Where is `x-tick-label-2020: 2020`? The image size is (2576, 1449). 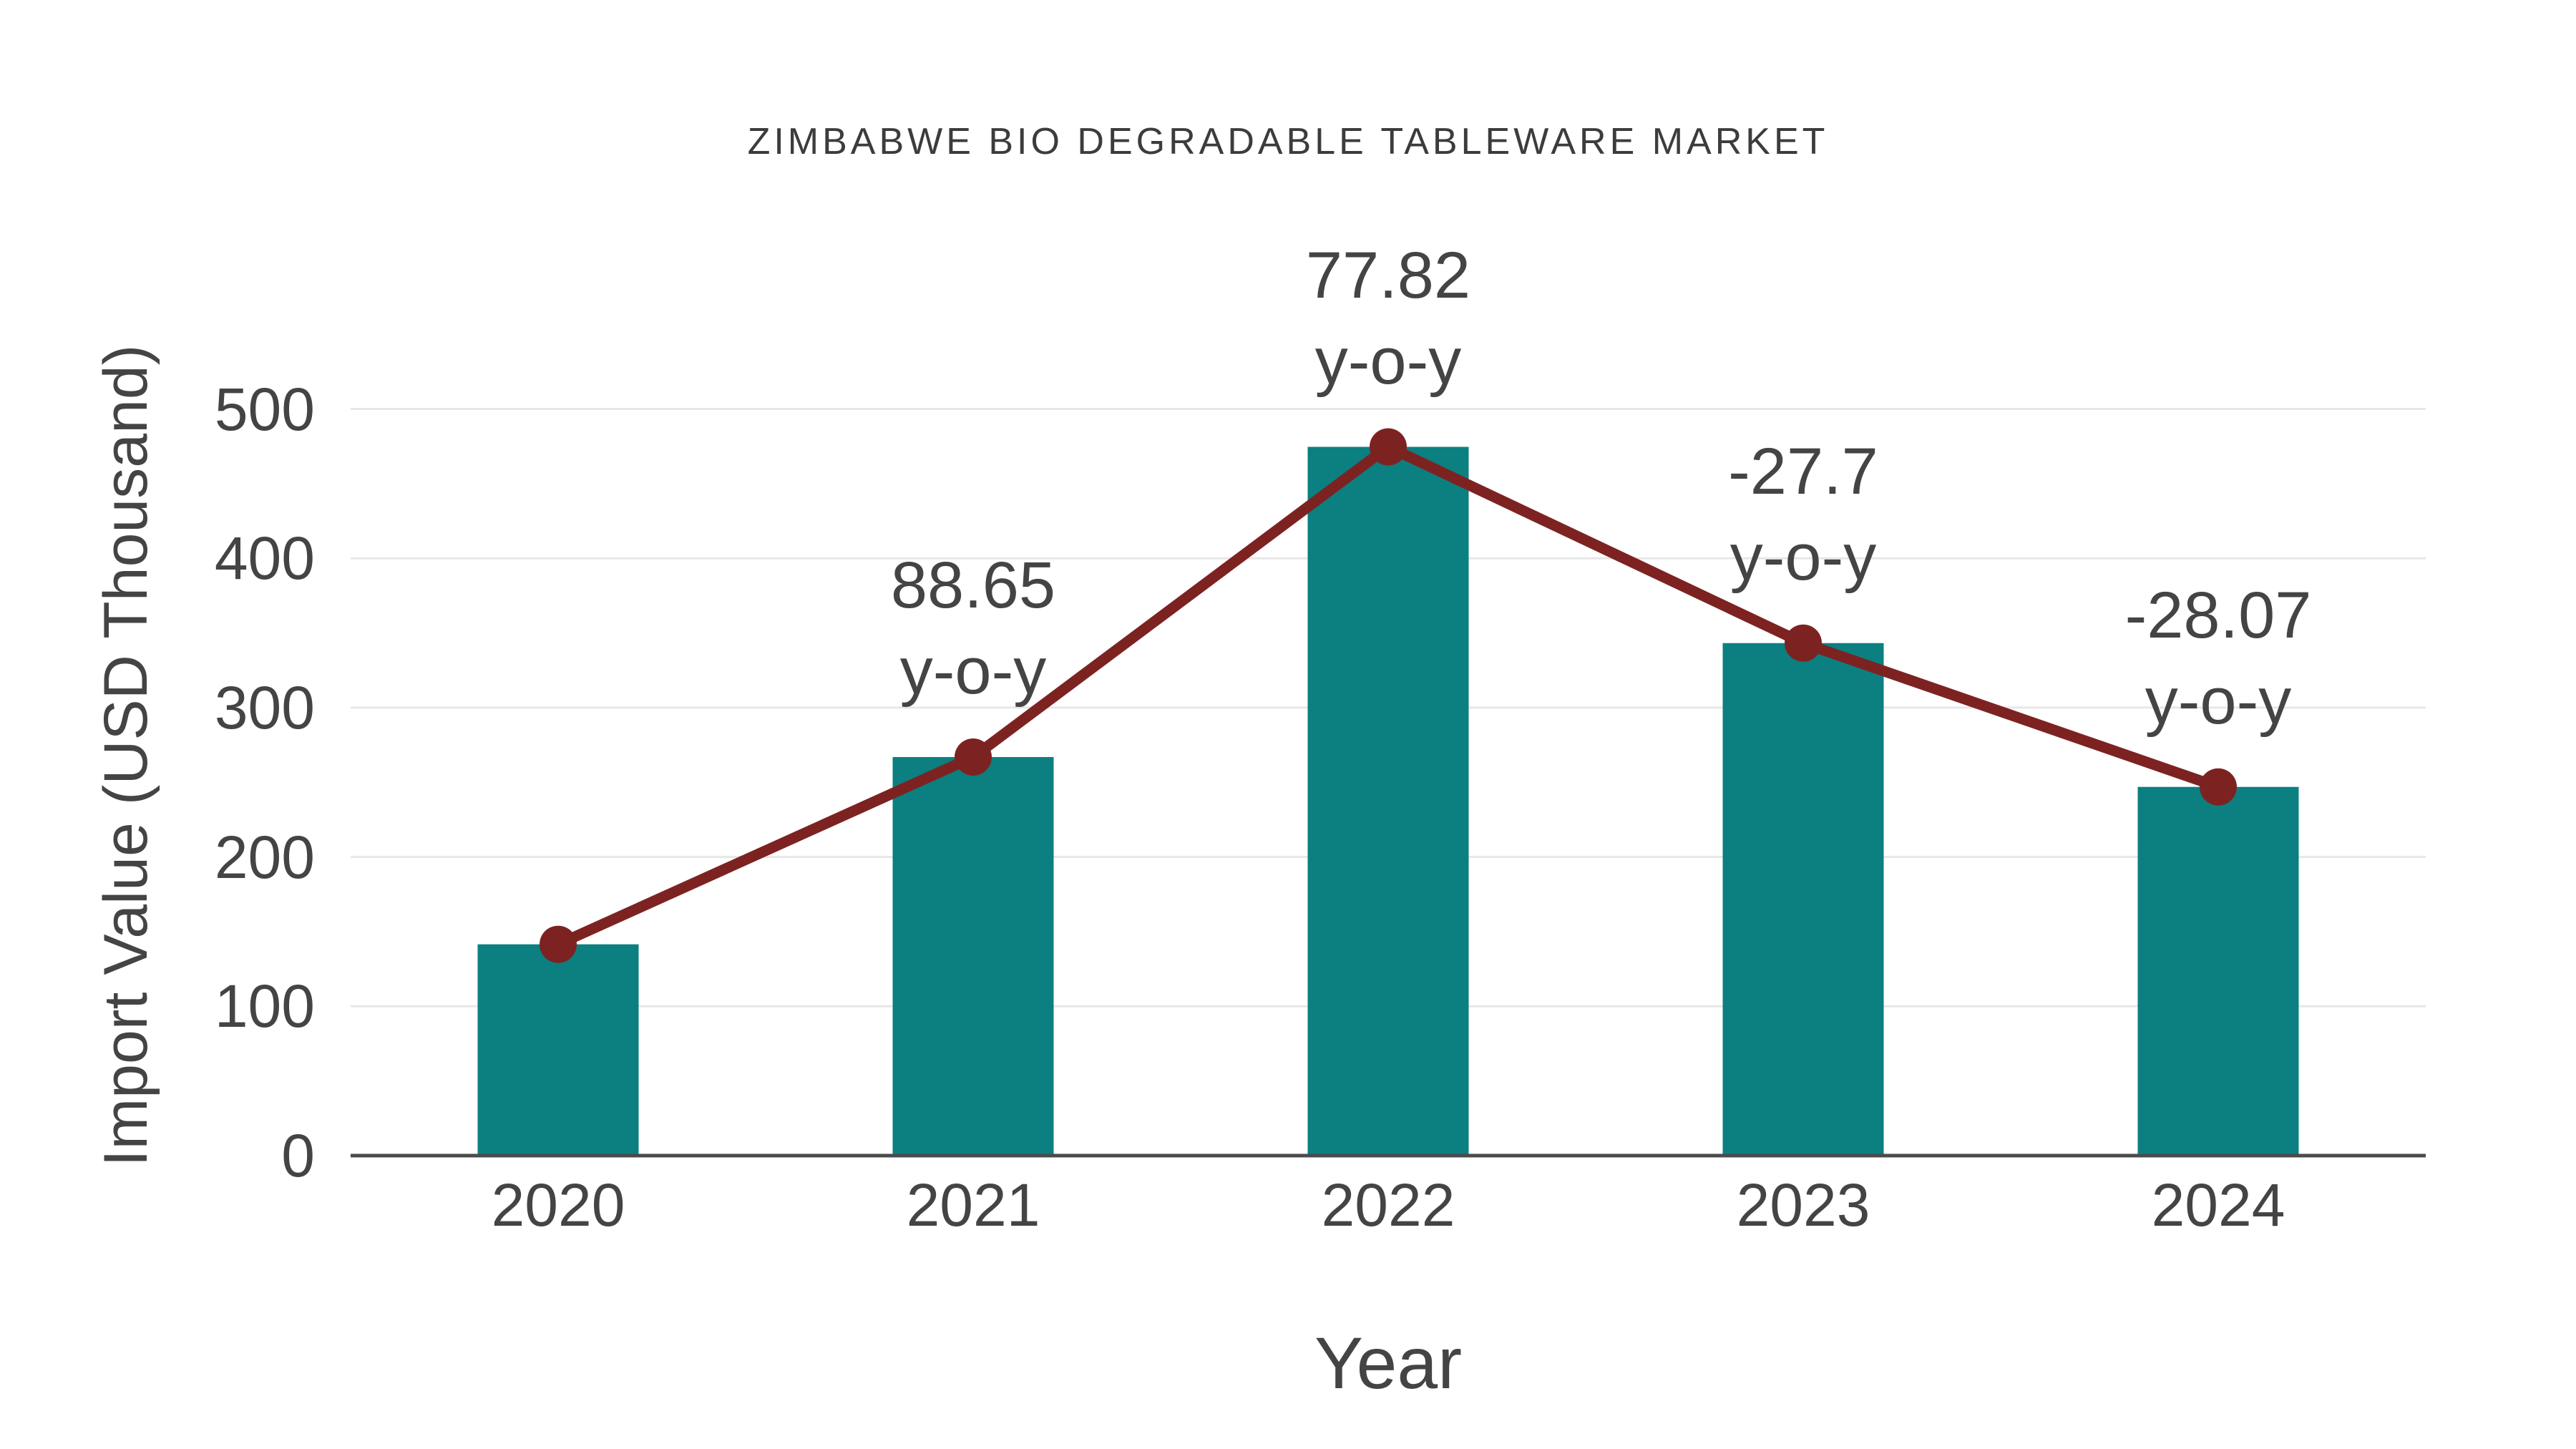
x-tick-label-2020: 2020 is located at coordinates (558, 1205).